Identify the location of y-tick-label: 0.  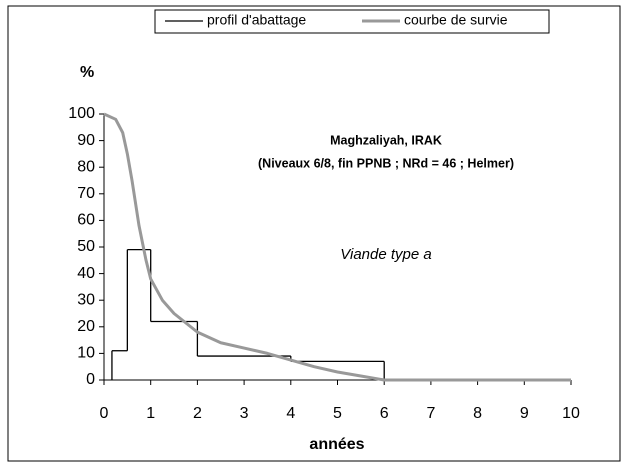
(90, 379).